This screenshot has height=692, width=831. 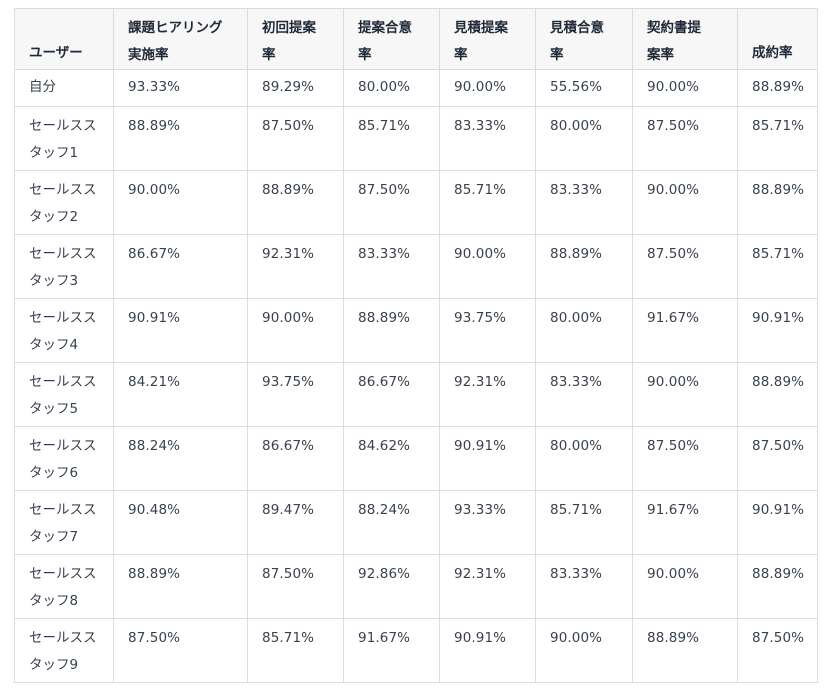 What do you see at coordinates (391, 39) in the screenshot?
I see `header-proposal-agreement-rate: 提案合意率` at bounding box center [391, 39].